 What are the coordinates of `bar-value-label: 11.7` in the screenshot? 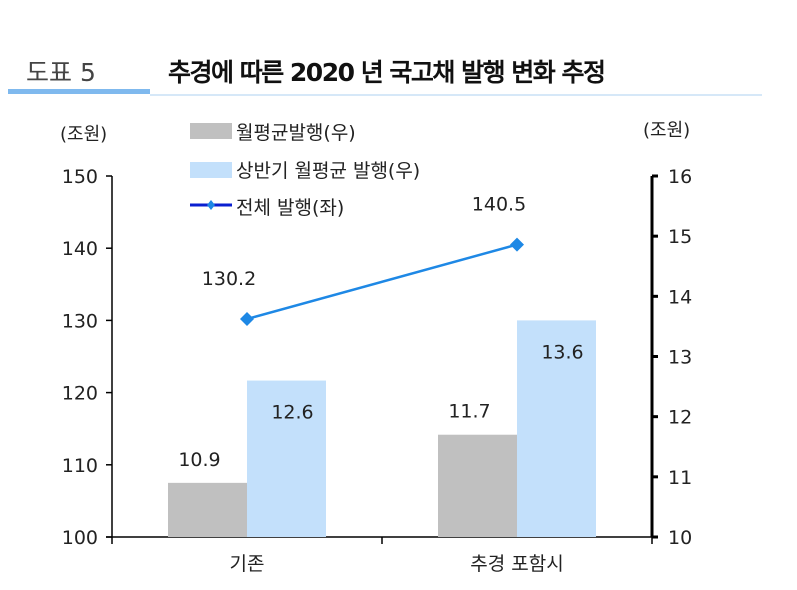 It's located at (469, 412).